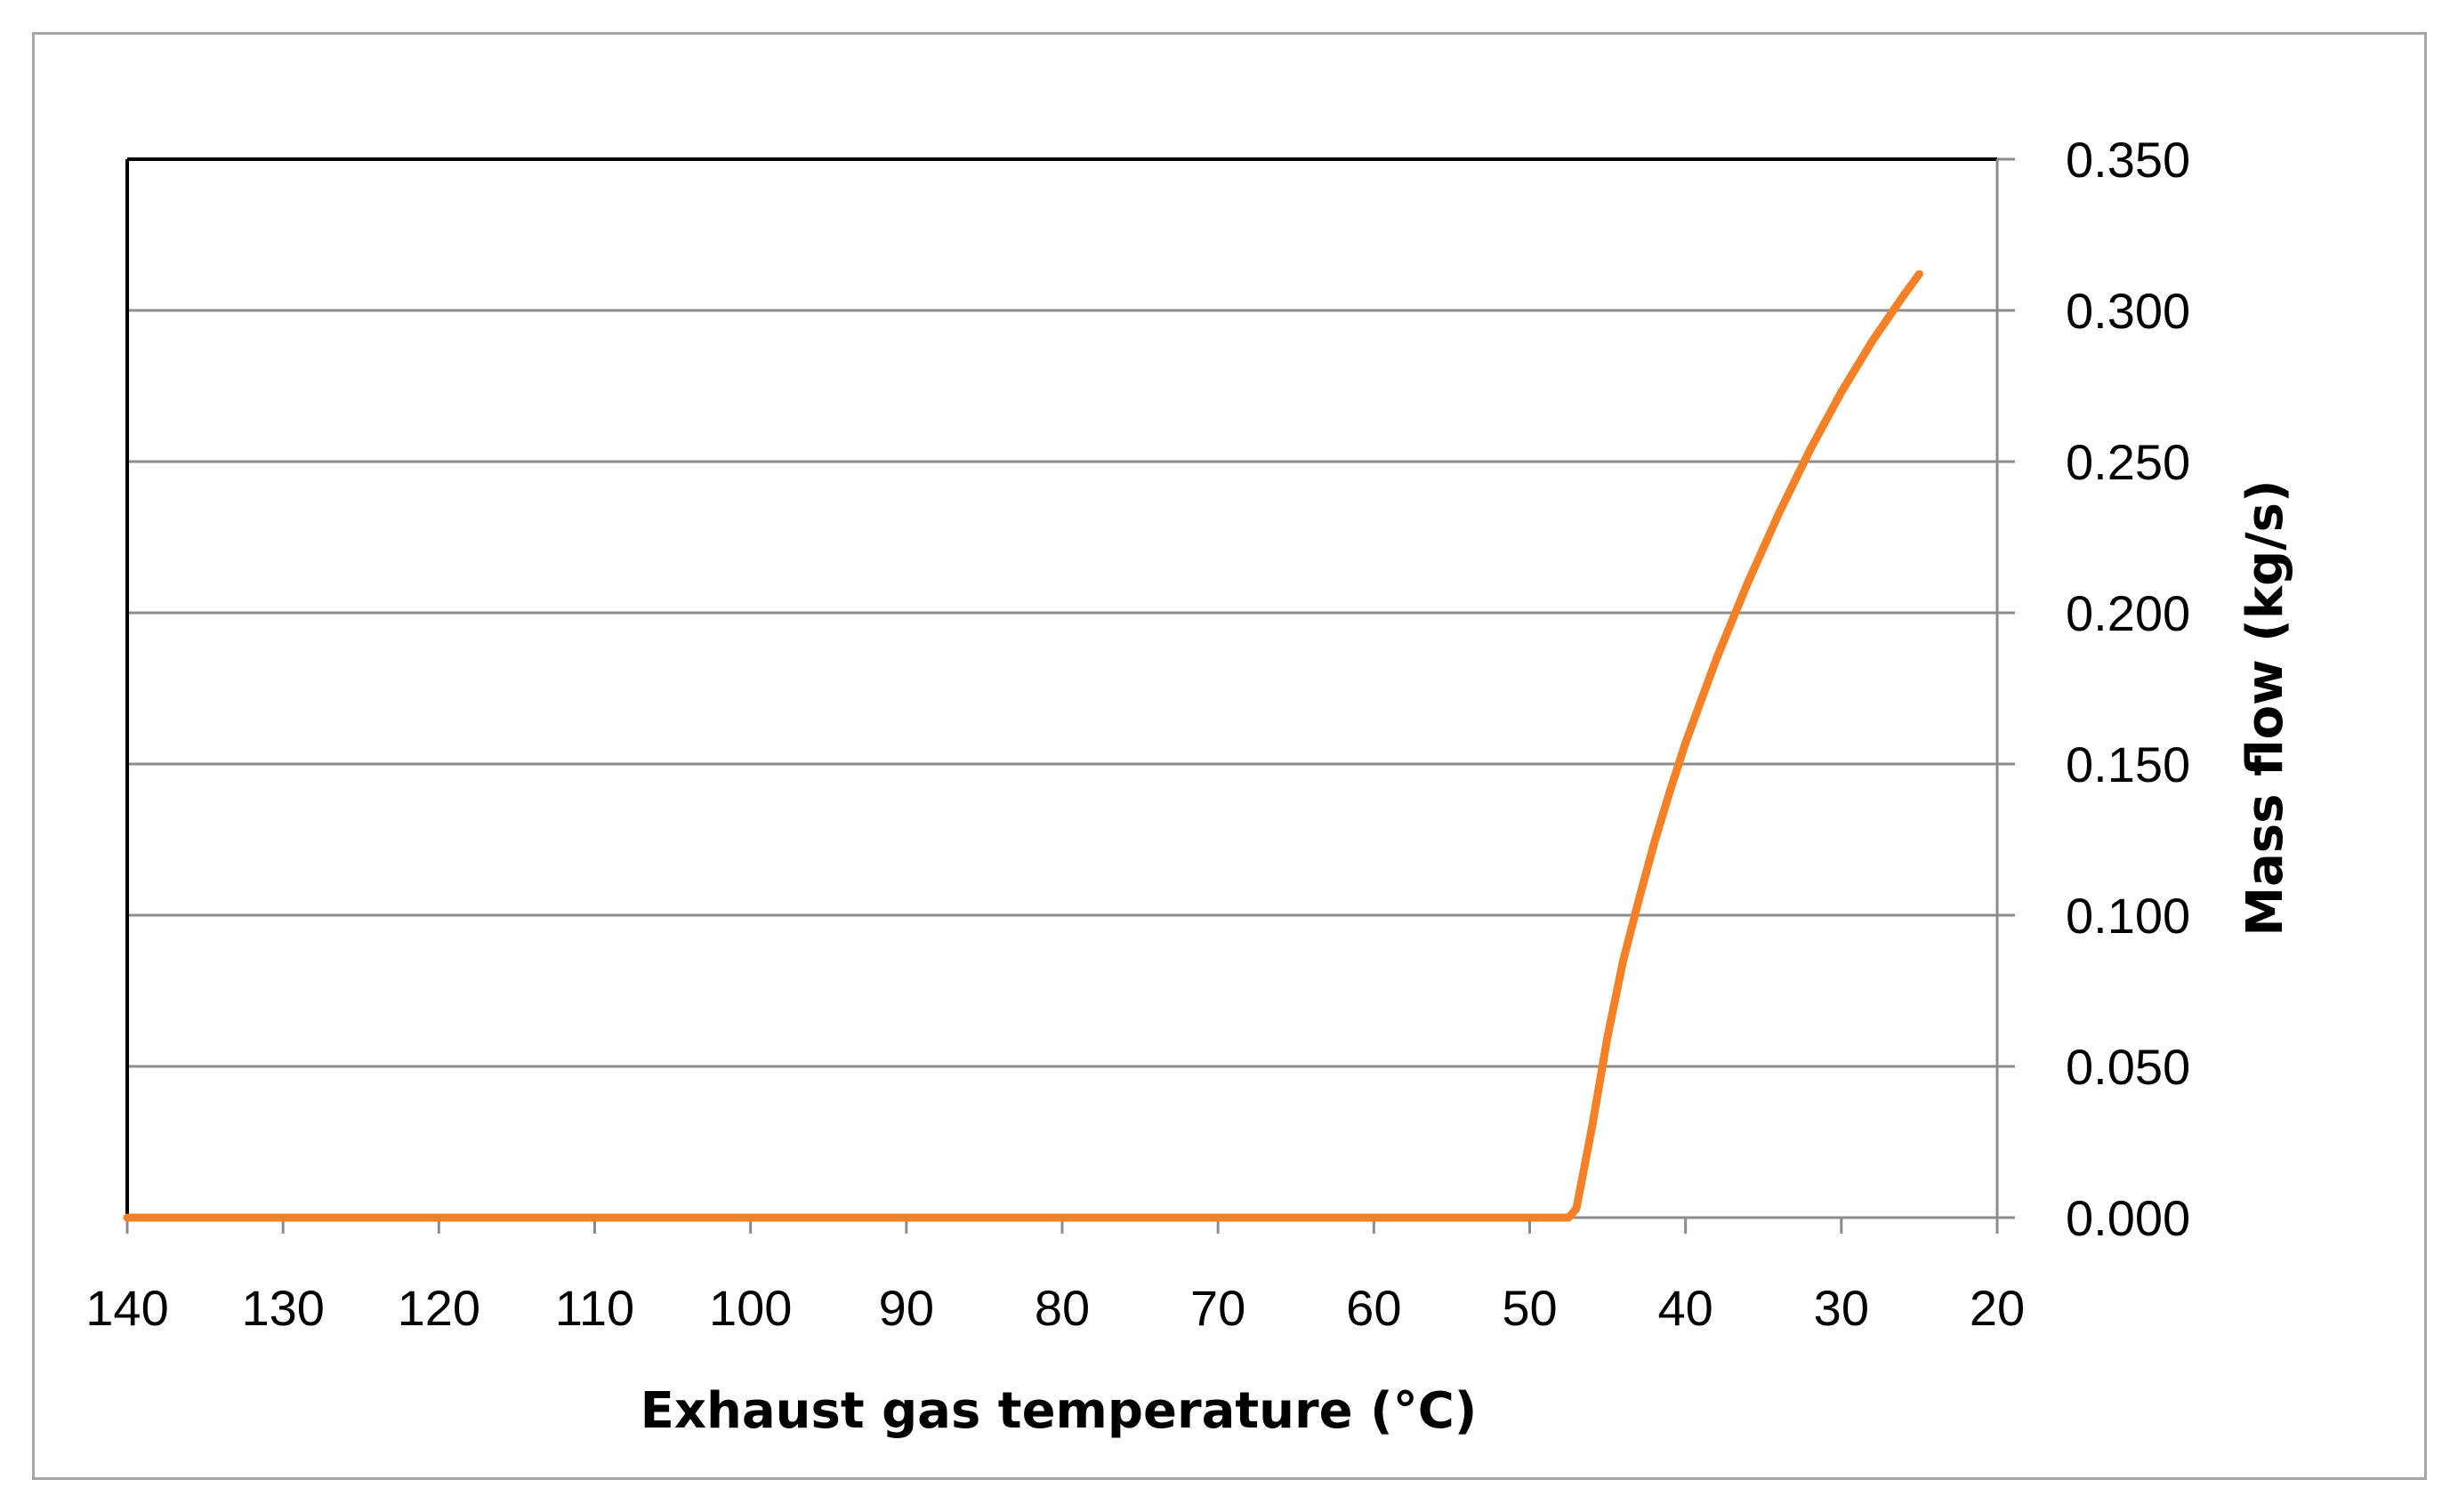  What do you see at coordinates (2128, 764) in the screenshot?
I see `y-tick-label: 0.150` at bounding box center [2128, 764].